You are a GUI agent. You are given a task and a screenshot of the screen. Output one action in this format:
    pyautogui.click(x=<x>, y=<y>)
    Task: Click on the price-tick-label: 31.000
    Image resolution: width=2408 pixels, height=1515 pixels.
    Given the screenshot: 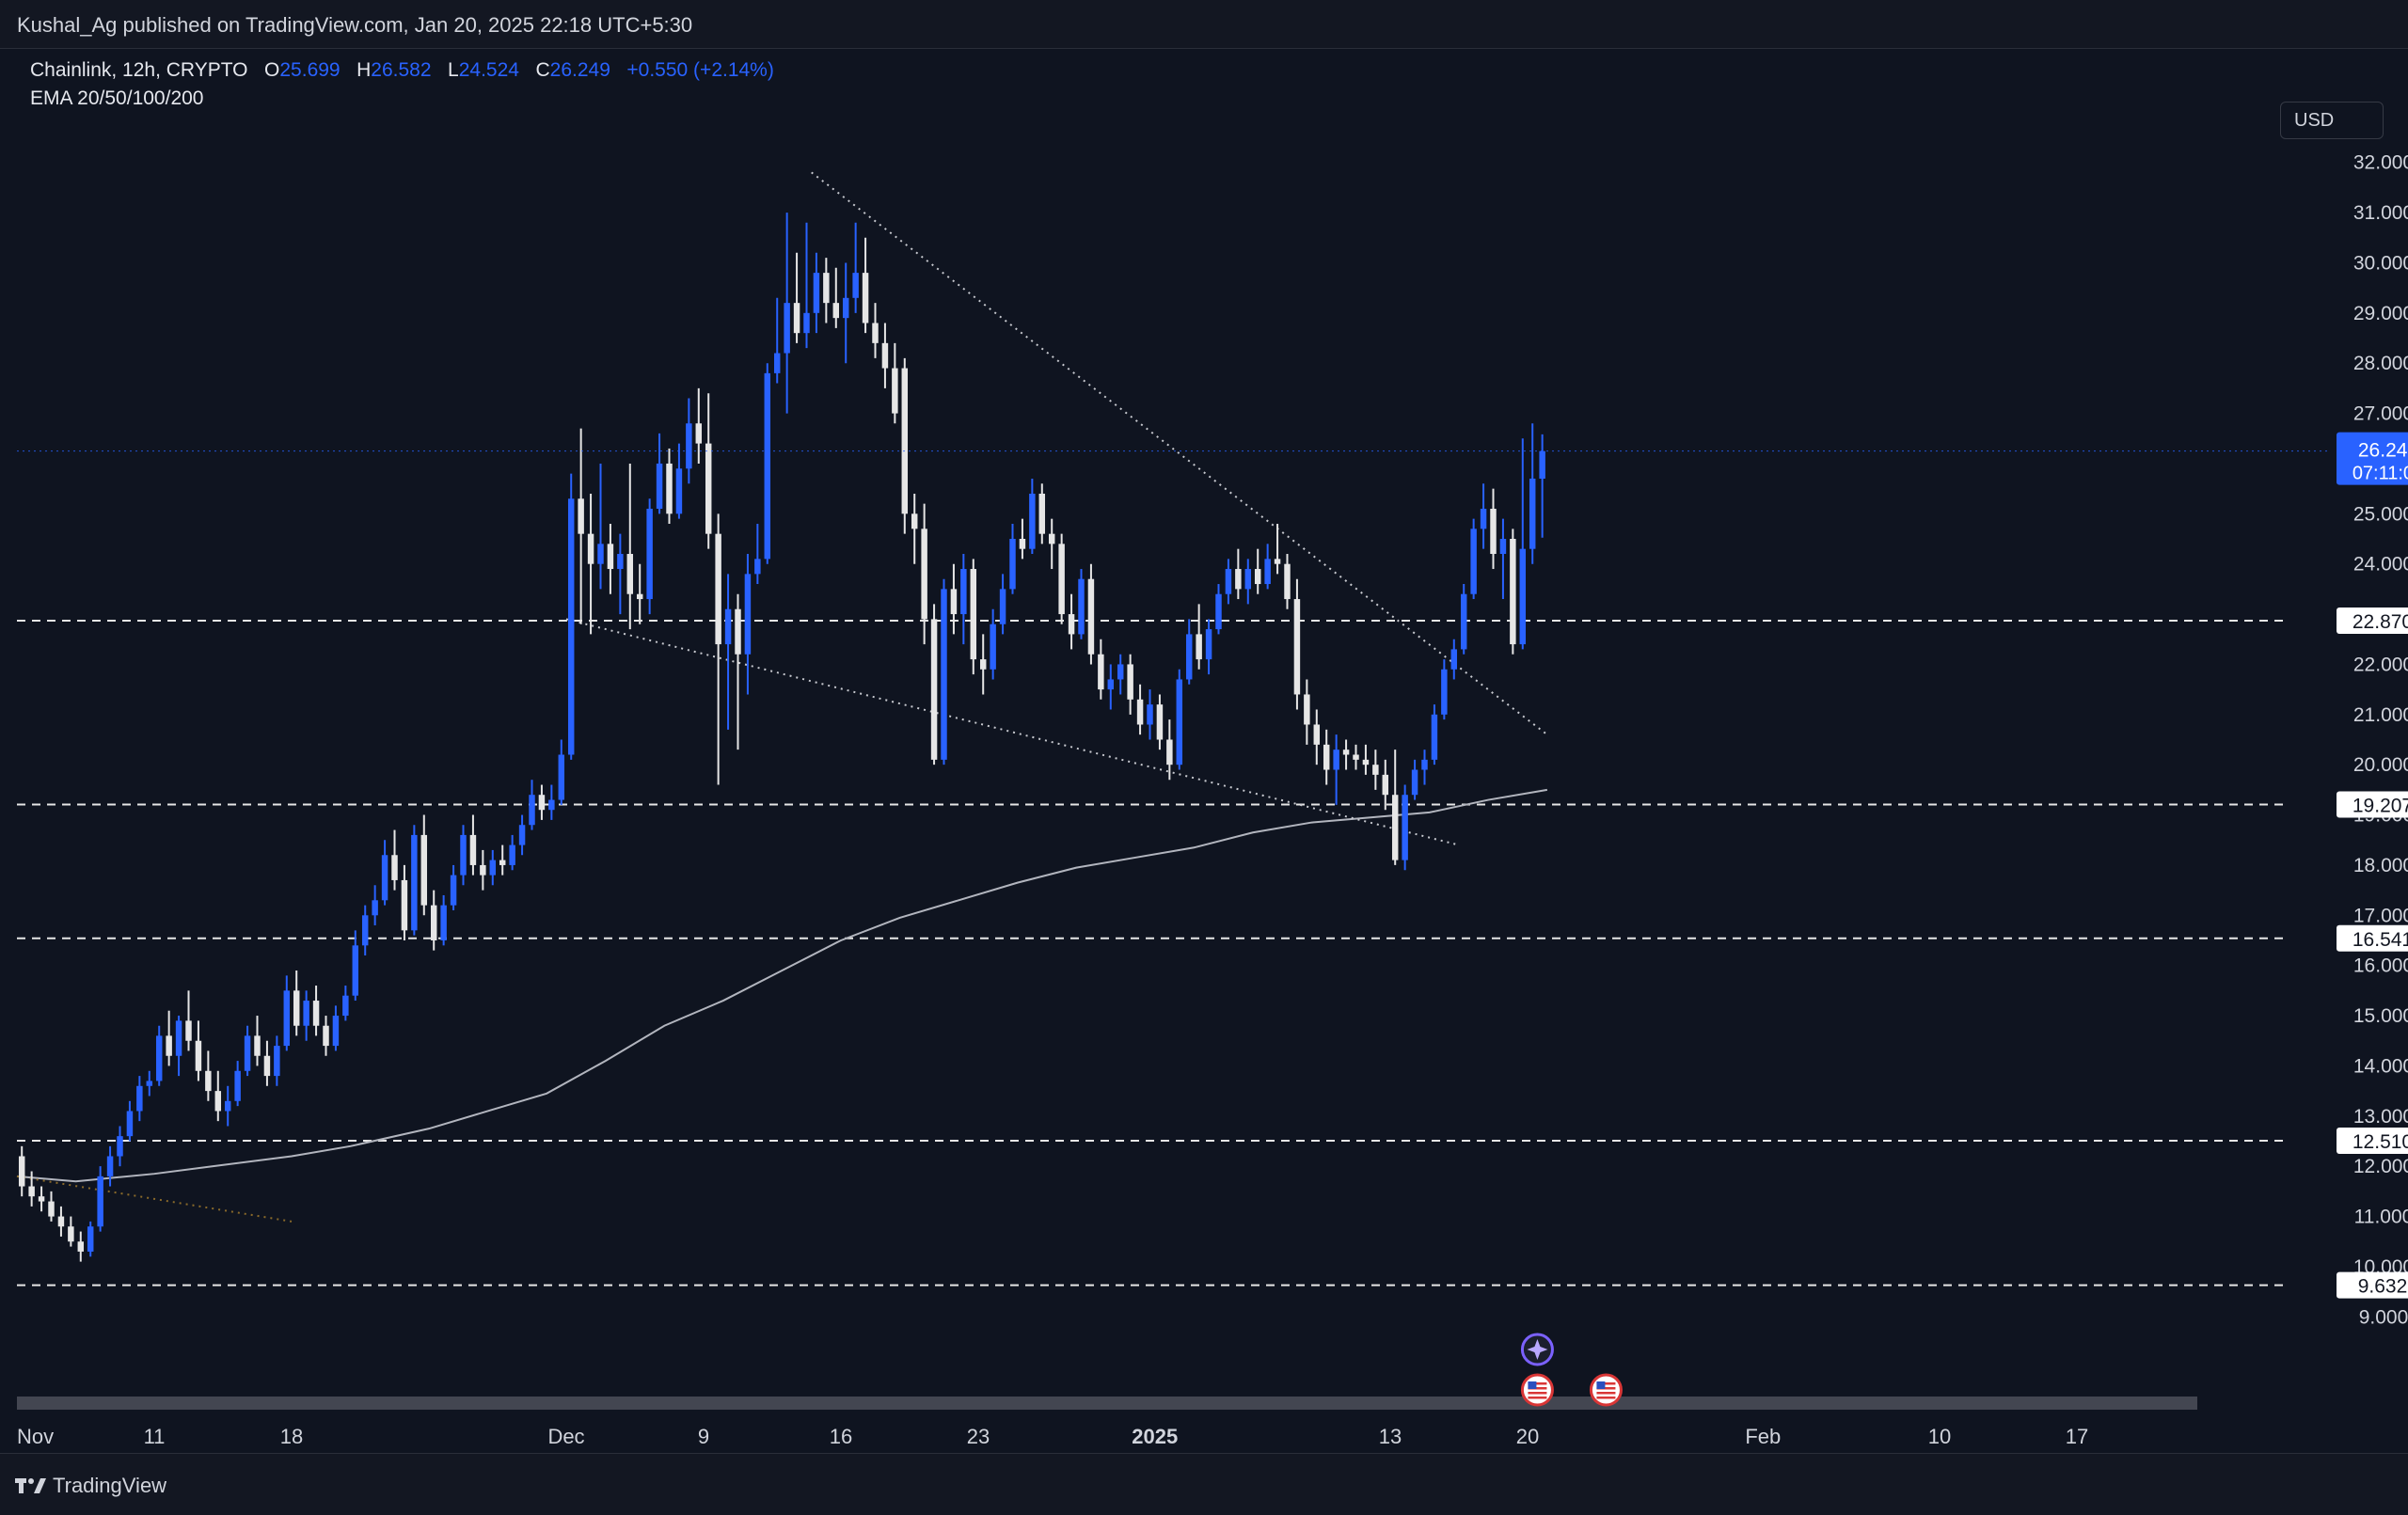 What is the action you would take?
    pyautogui.click(x=2381, y=213)
    